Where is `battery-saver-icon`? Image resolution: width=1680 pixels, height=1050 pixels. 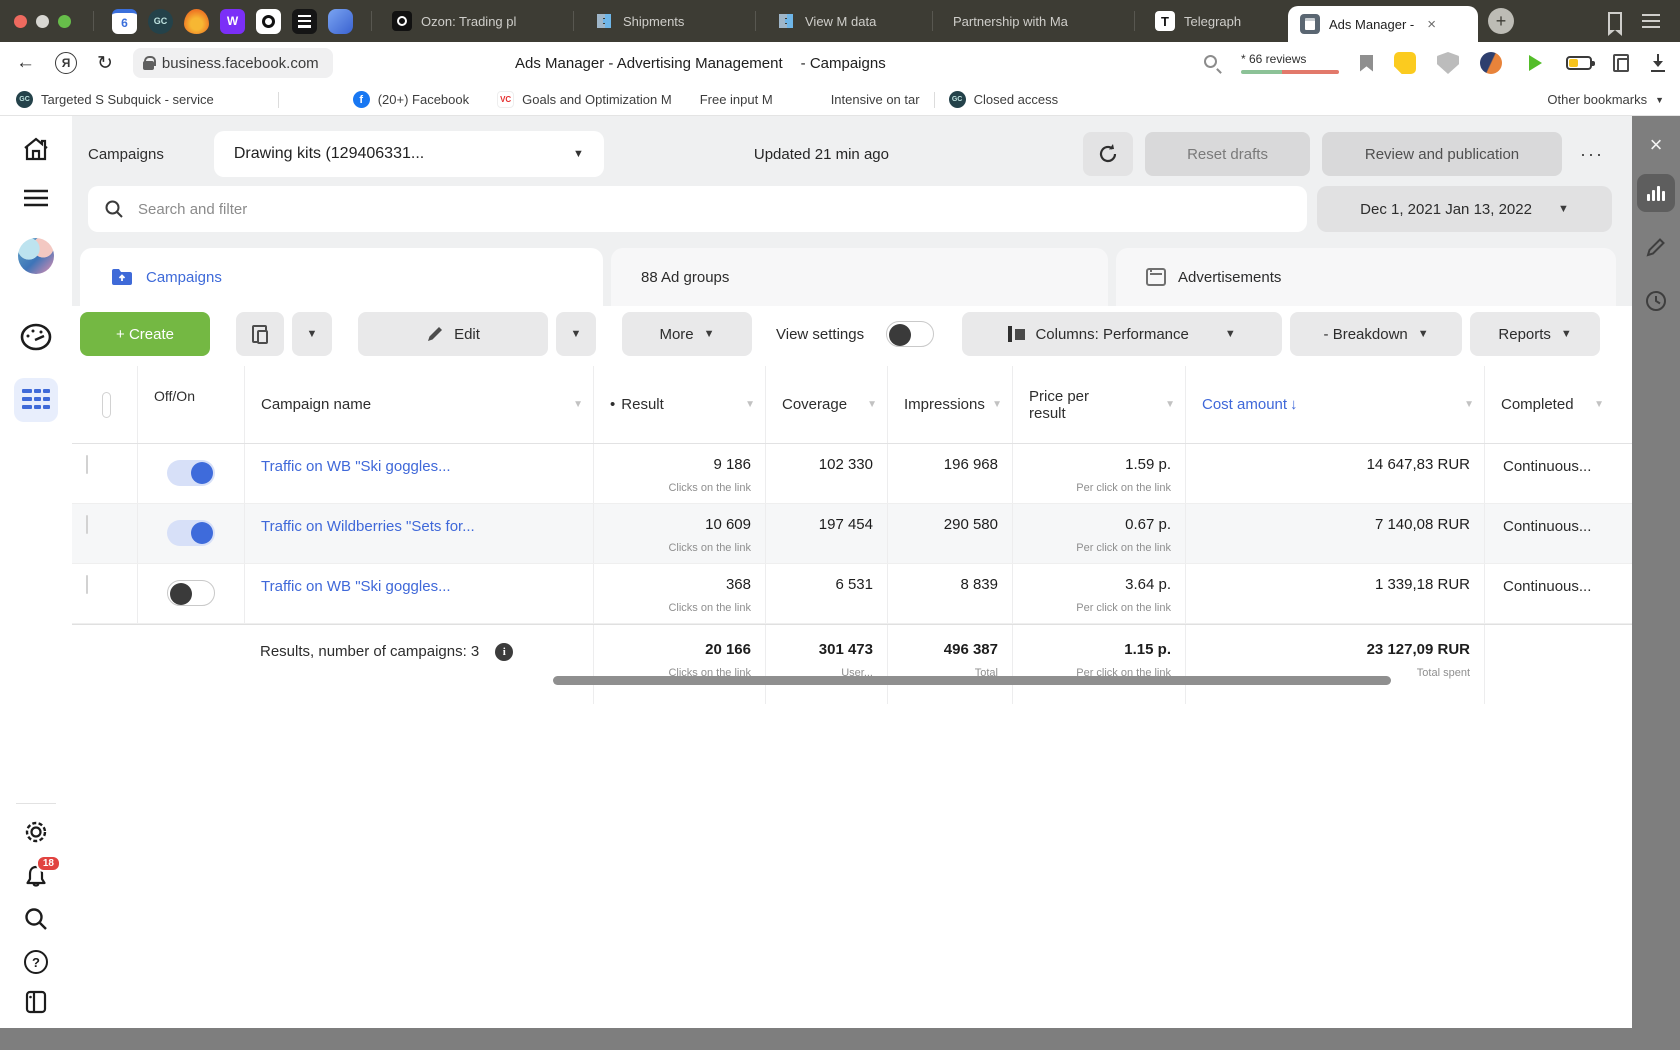 battery-saver-icon is located at coordinates (1580, 63).